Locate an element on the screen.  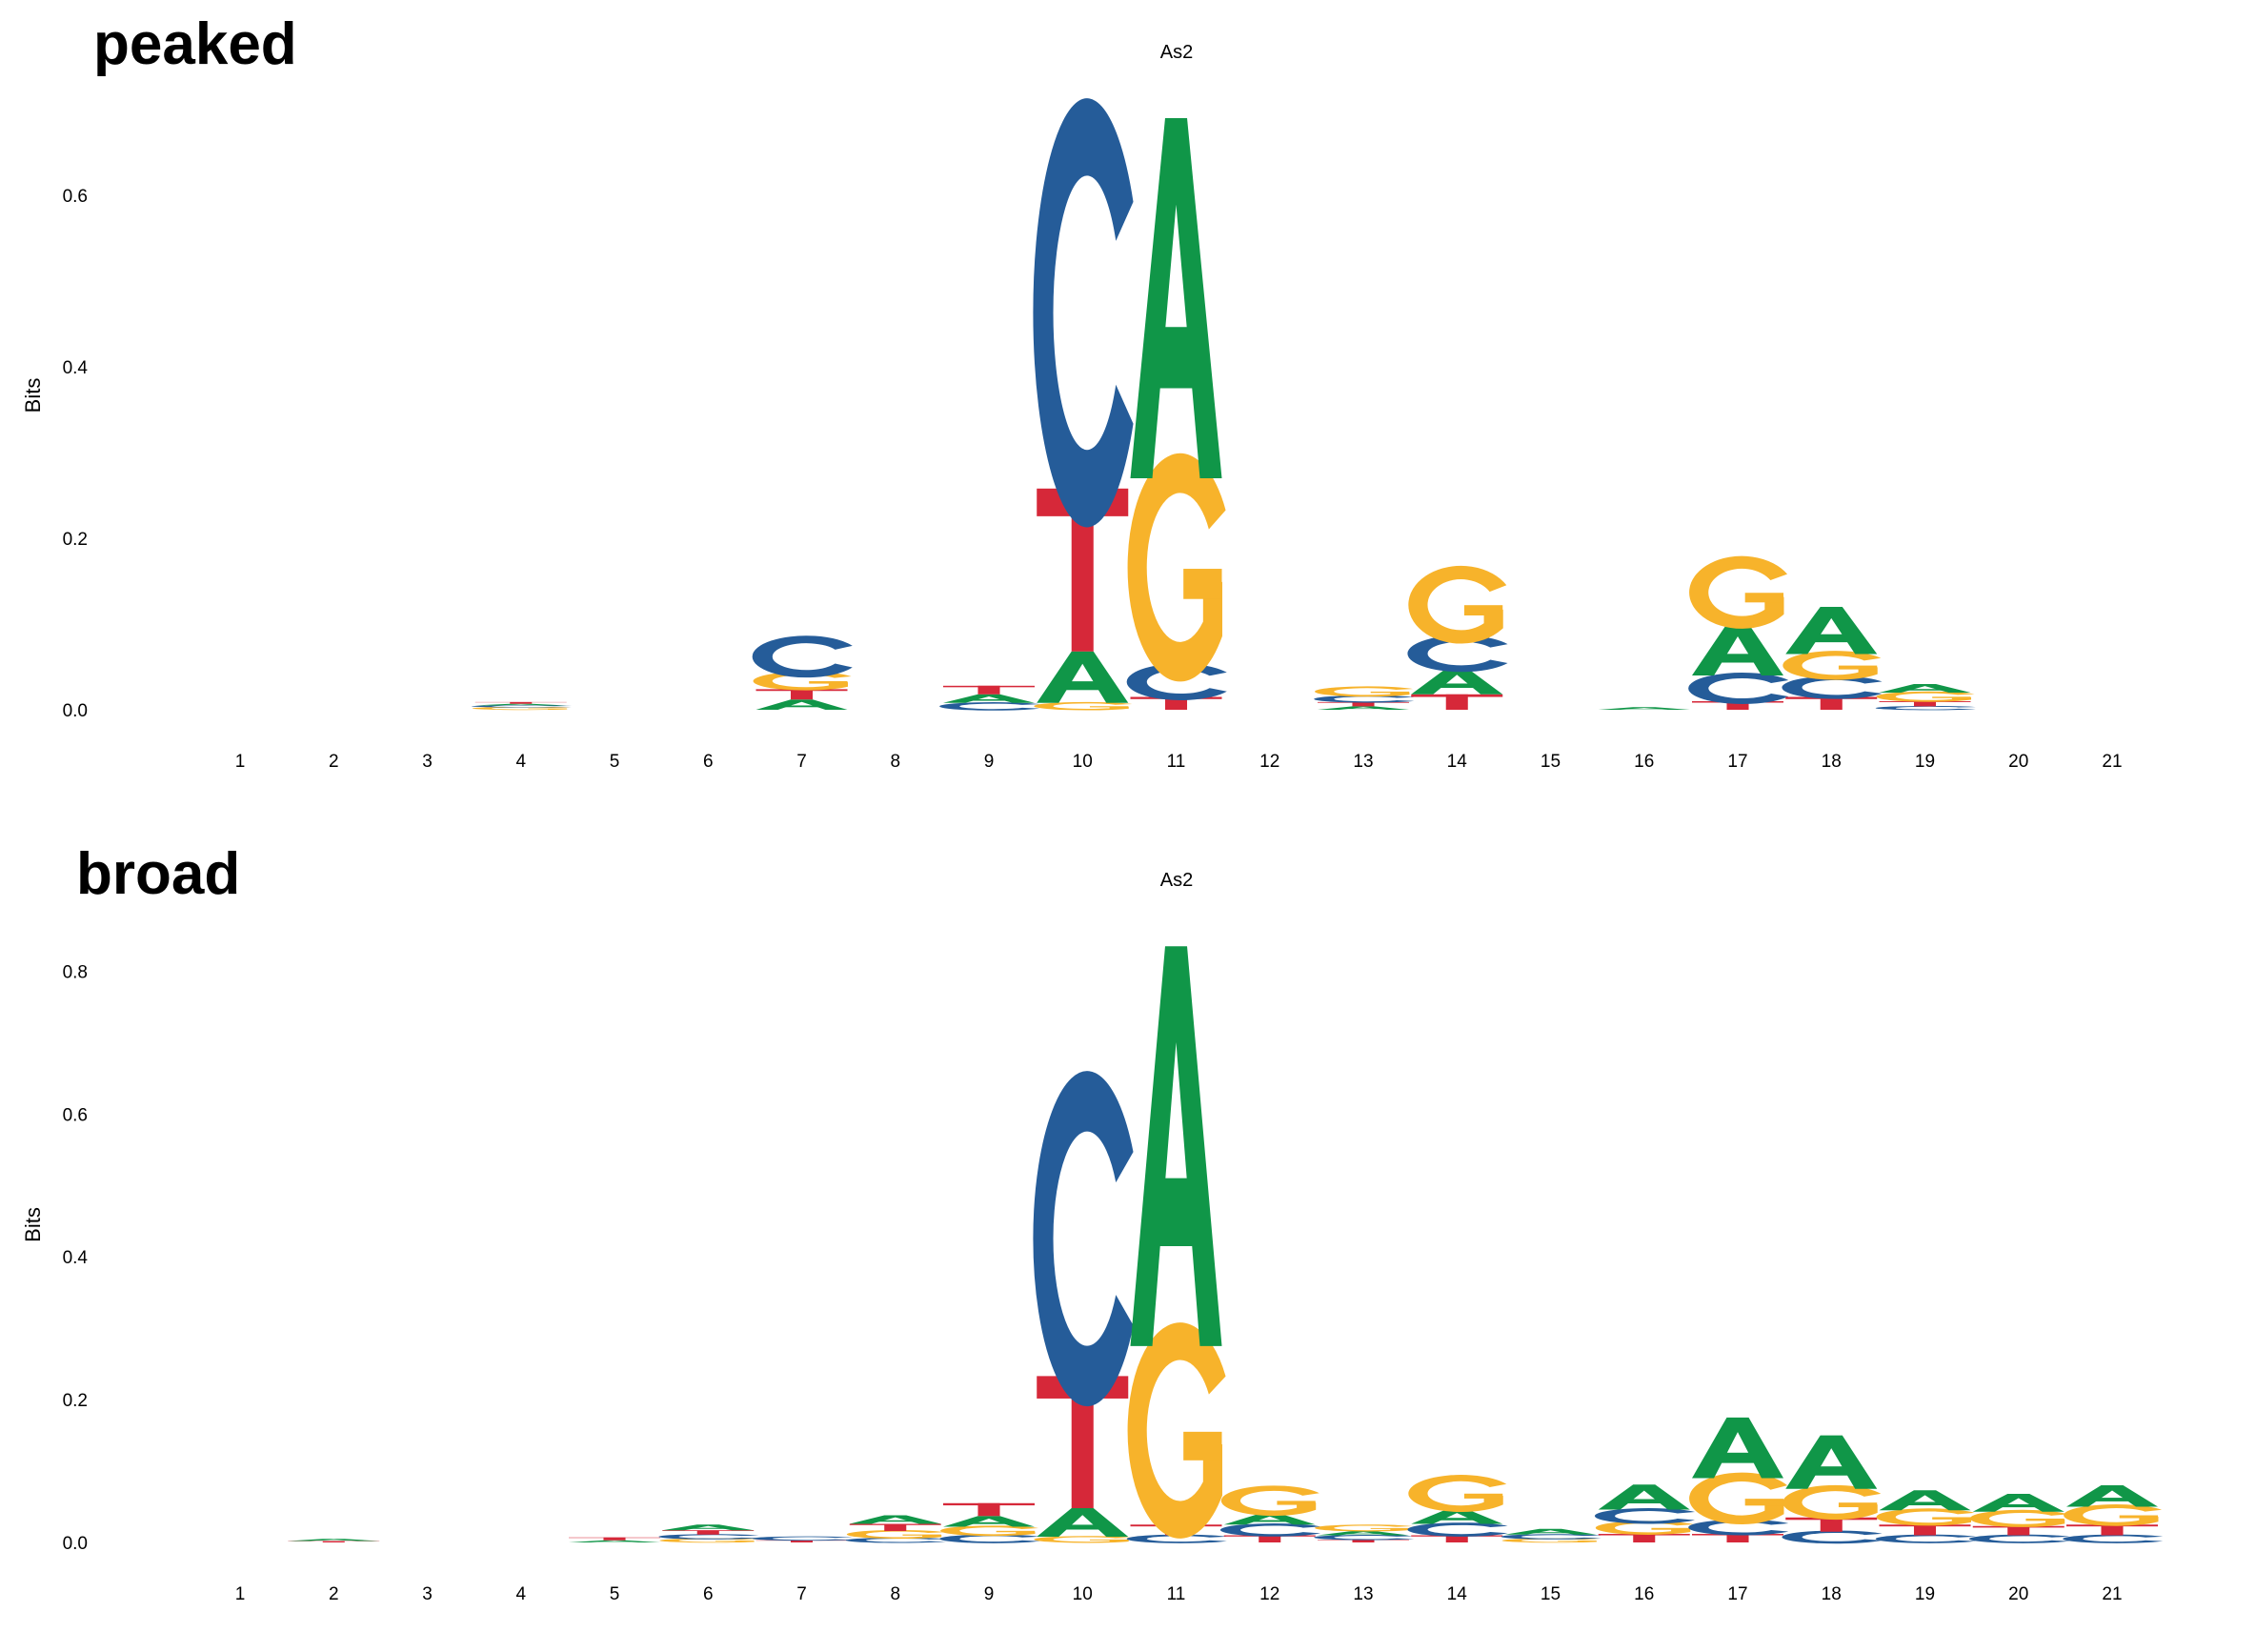
x-tick-label: 2 is located at coordinates (334, 762).